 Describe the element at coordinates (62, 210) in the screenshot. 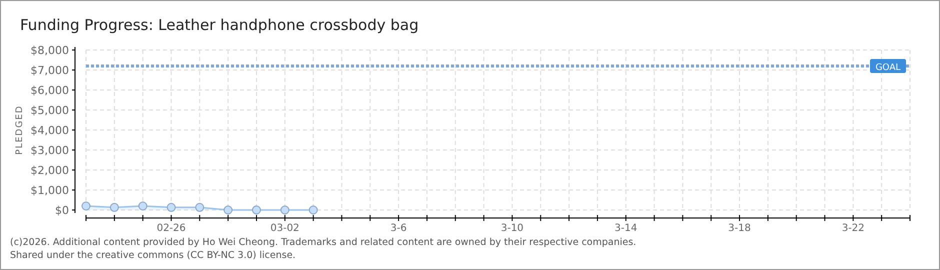

I see `y-tick-label: $0` at that location.